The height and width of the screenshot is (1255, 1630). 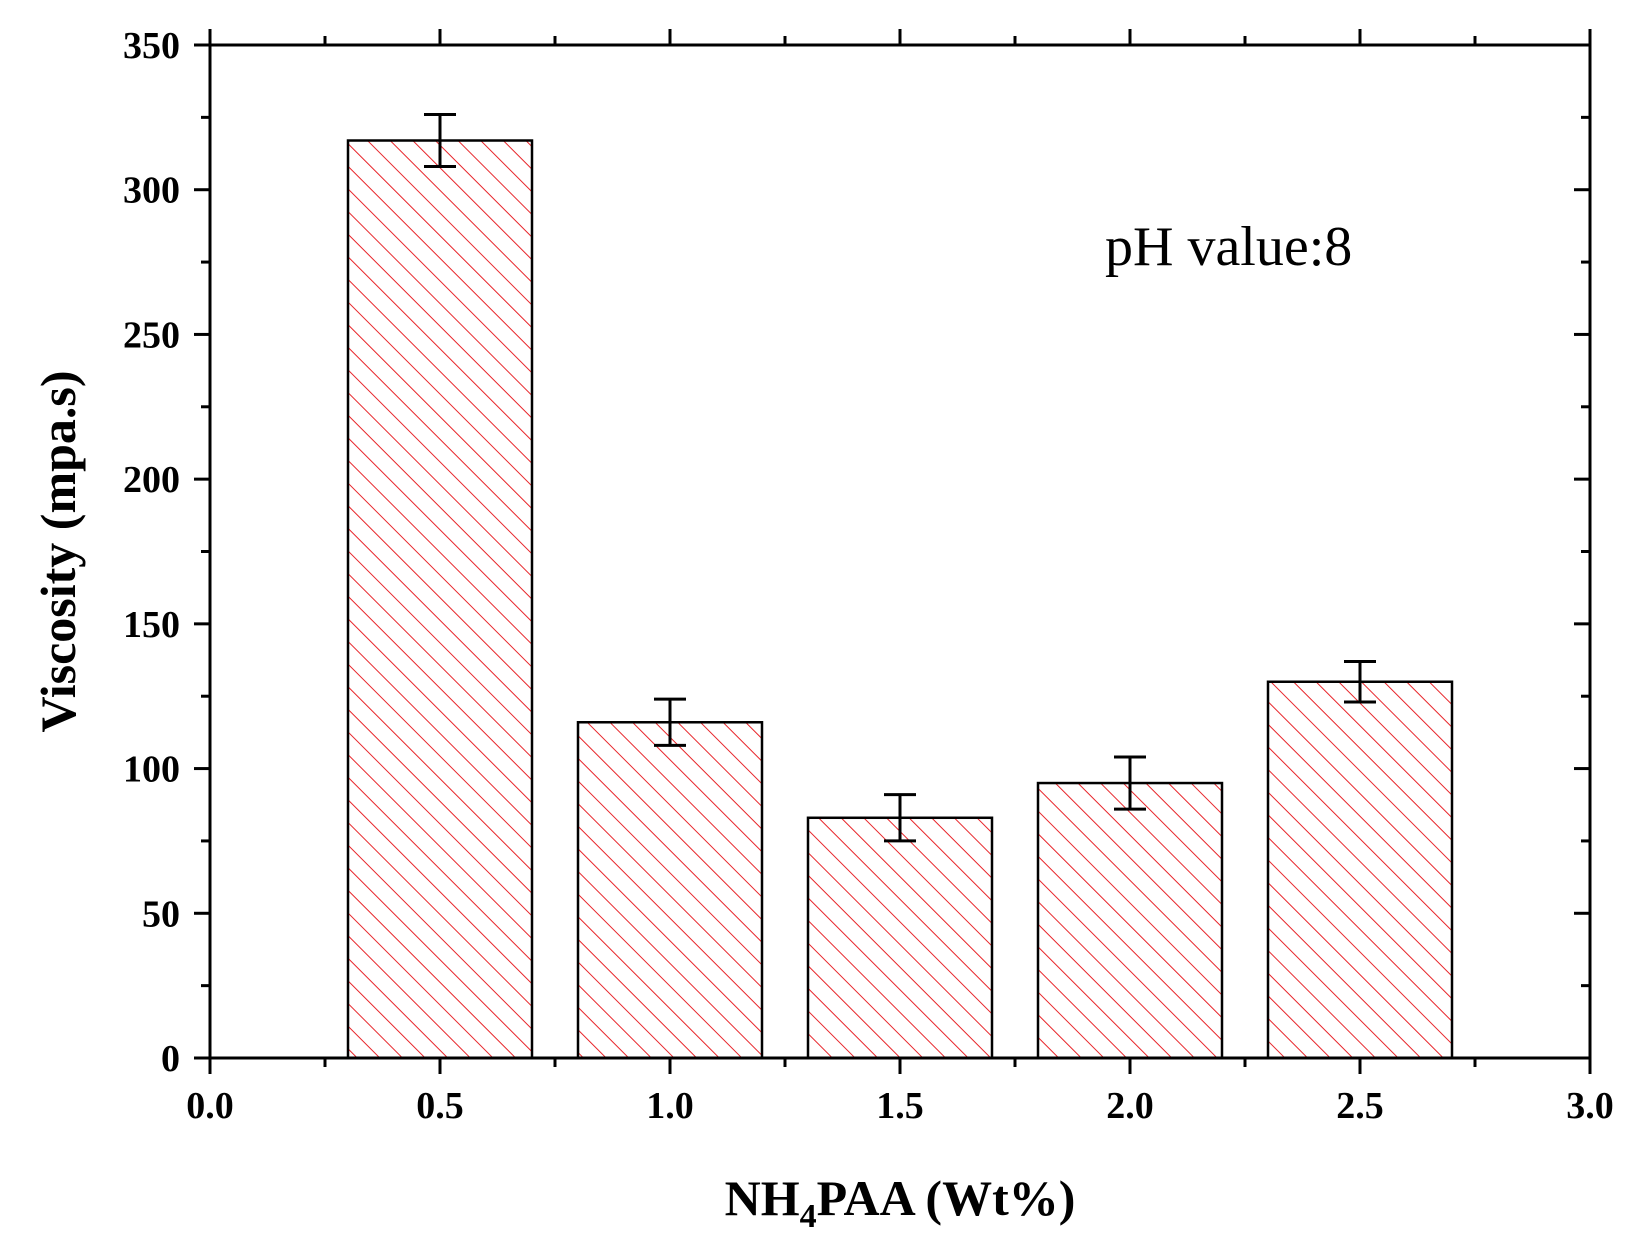 I want to click on x-axis-label: NH4PAA (Wt%), so click(x=900, y=1202).